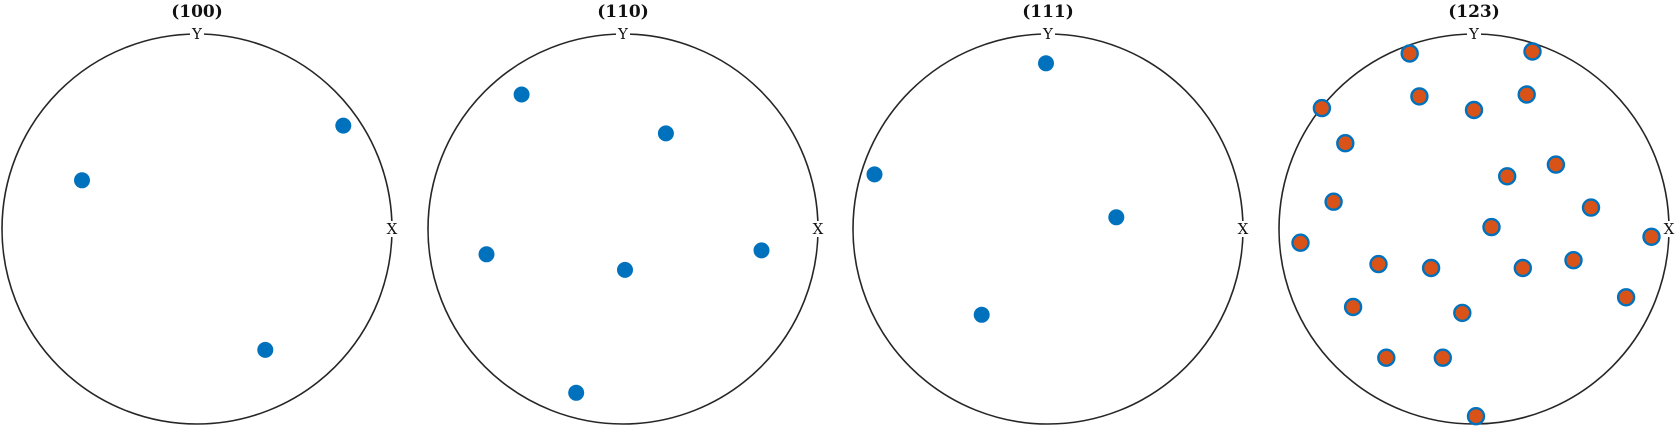 The image size is (1676, 426). What do you see at coordinates (1048, 12) in the screenshot?
I see `pole-figure-title: (111)` at bounding box center [1048, 12].